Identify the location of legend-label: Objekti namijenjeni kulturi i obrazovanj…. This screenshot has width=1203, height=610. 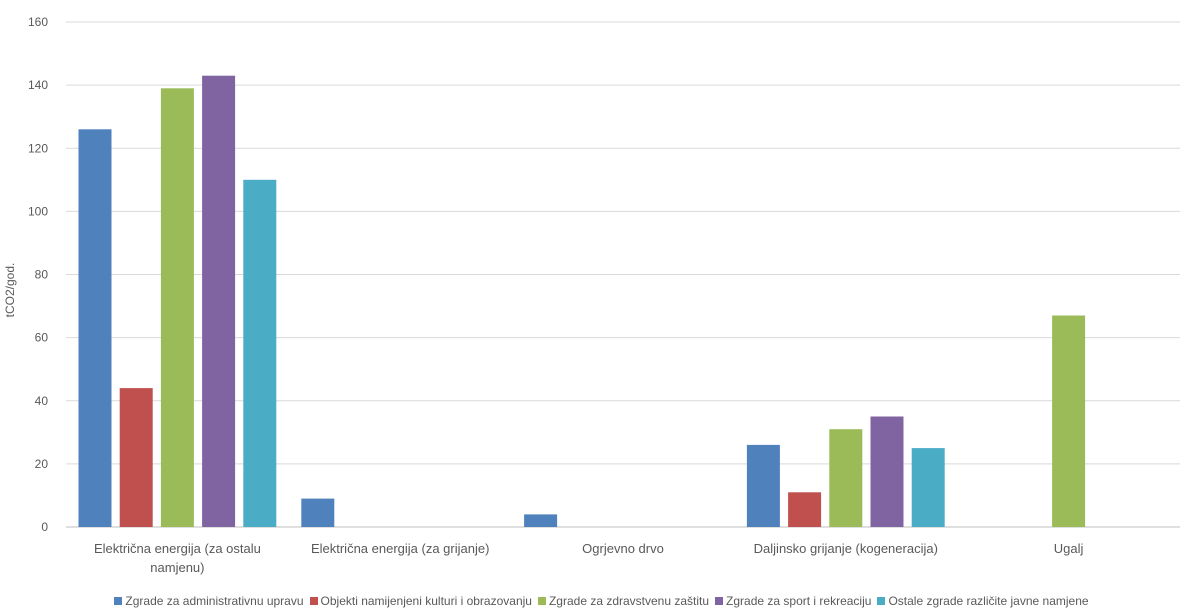
(426, 601).